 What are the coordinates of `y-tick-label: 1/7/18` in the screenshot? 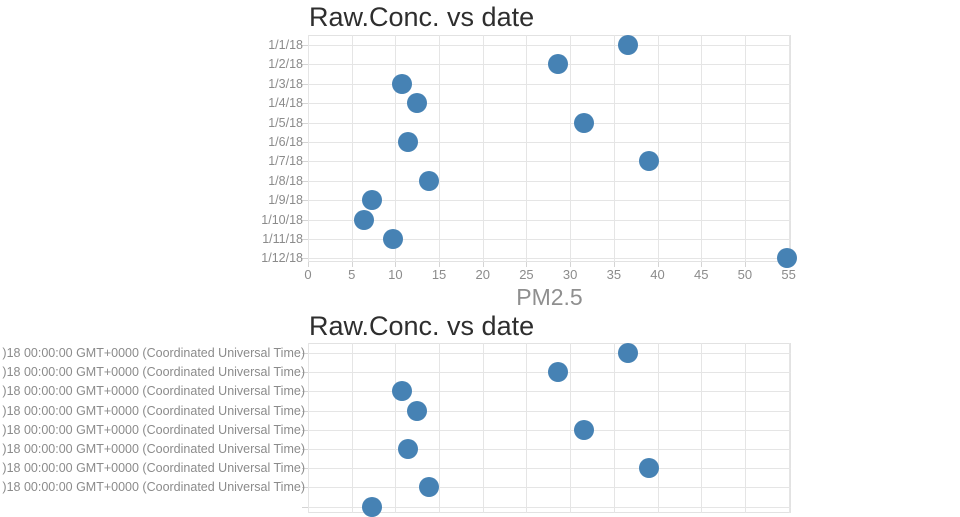 It's located at (285, 161).